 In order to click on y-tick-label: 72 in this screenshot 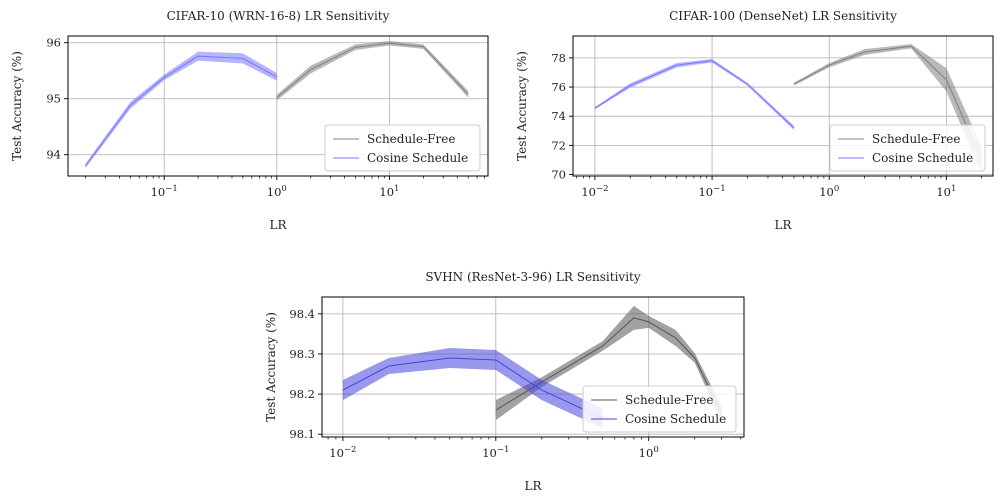, I will do `click(558, 145)`.